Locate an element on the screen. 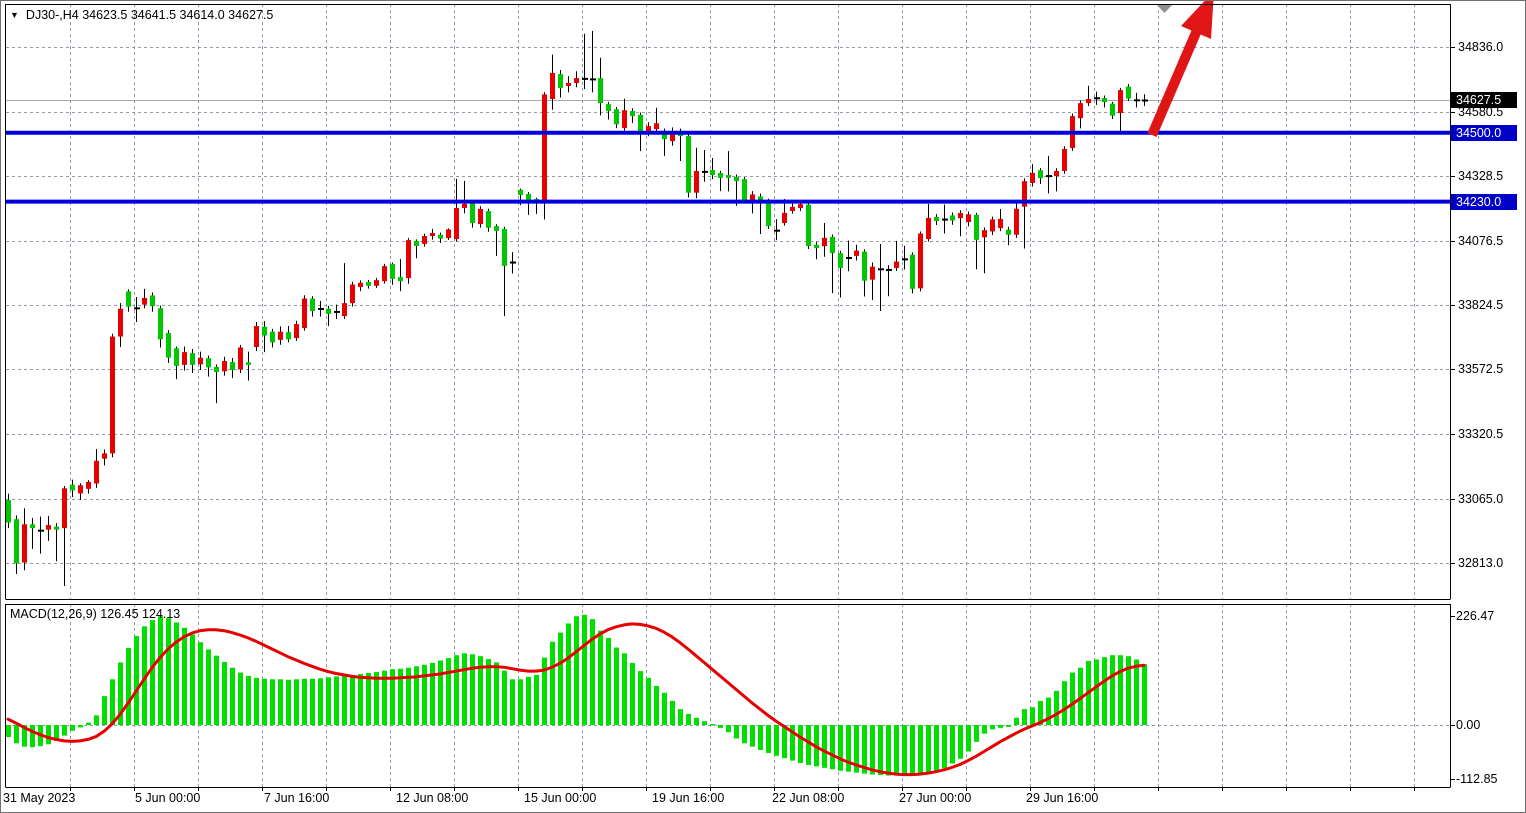  macd-axis-label: 0.00 is located at coordinates (1468, 725).